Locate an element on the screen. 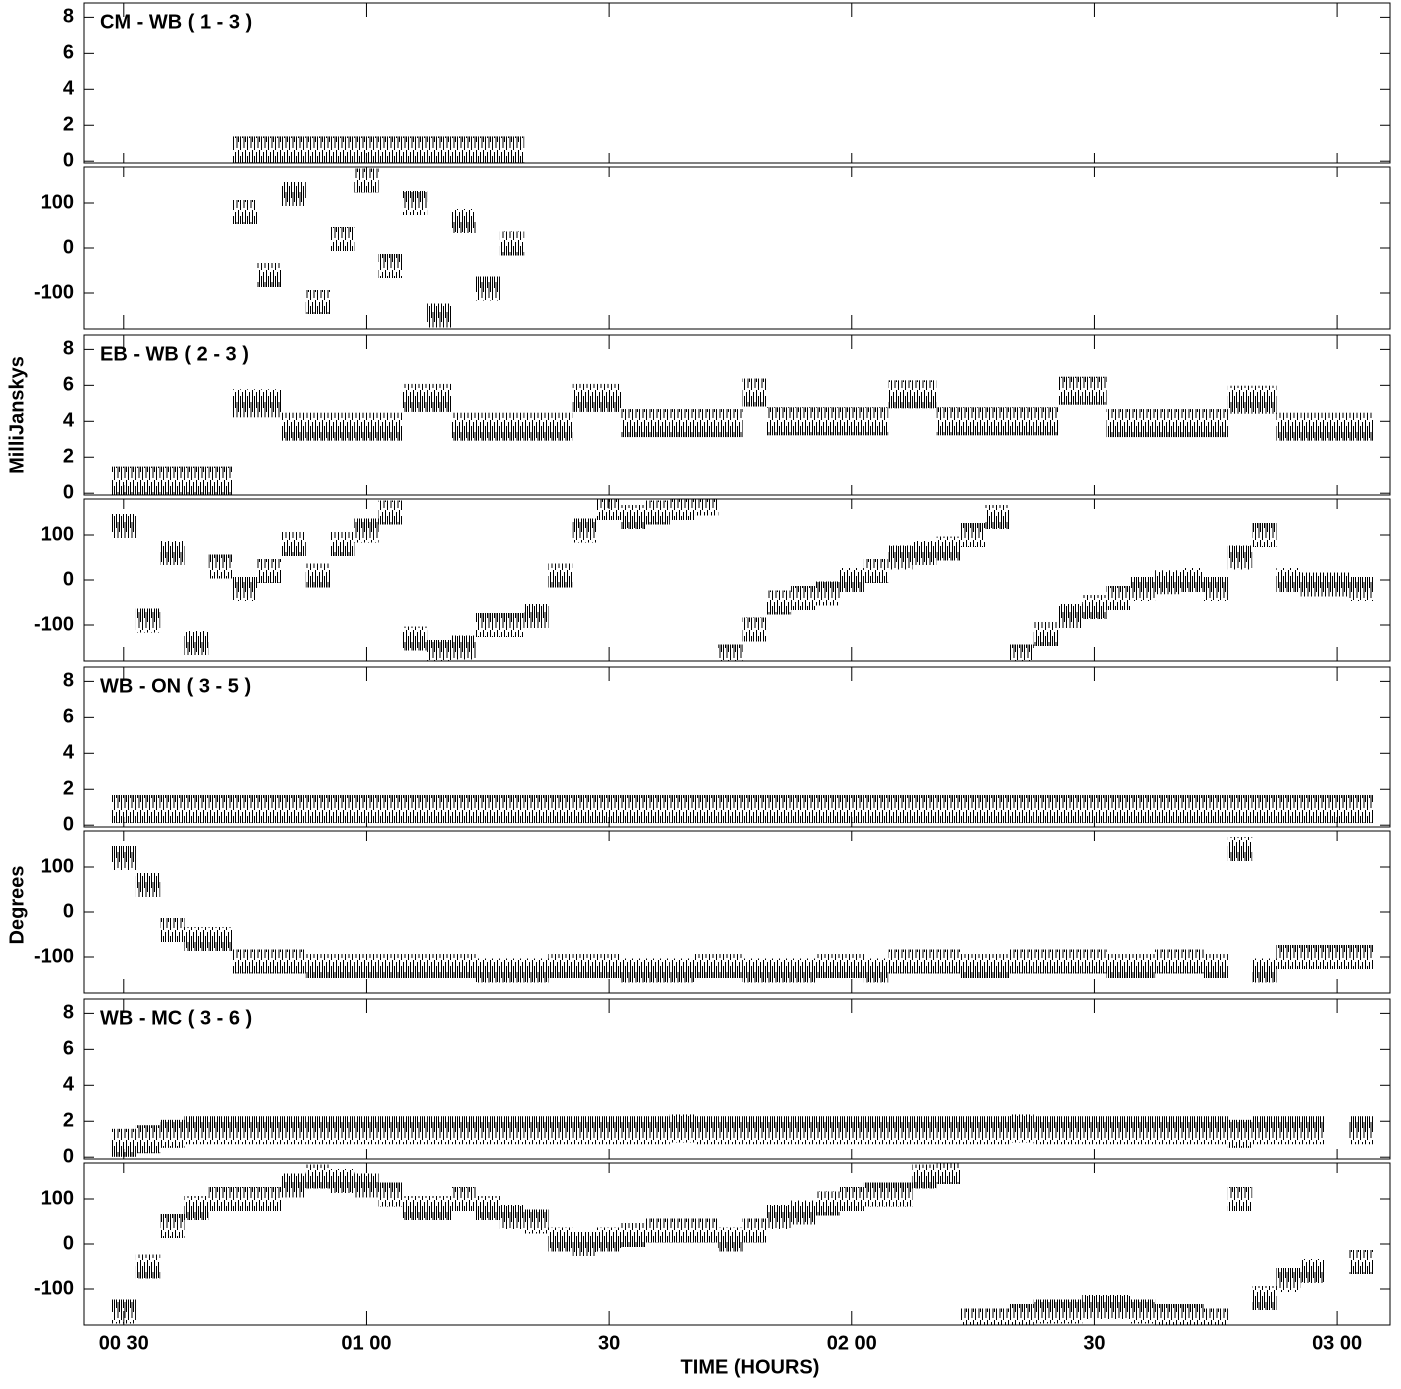 This screenshot has width=1401, height=1389. x-tick-label: 30 is located at coordinates (1094, 1343).